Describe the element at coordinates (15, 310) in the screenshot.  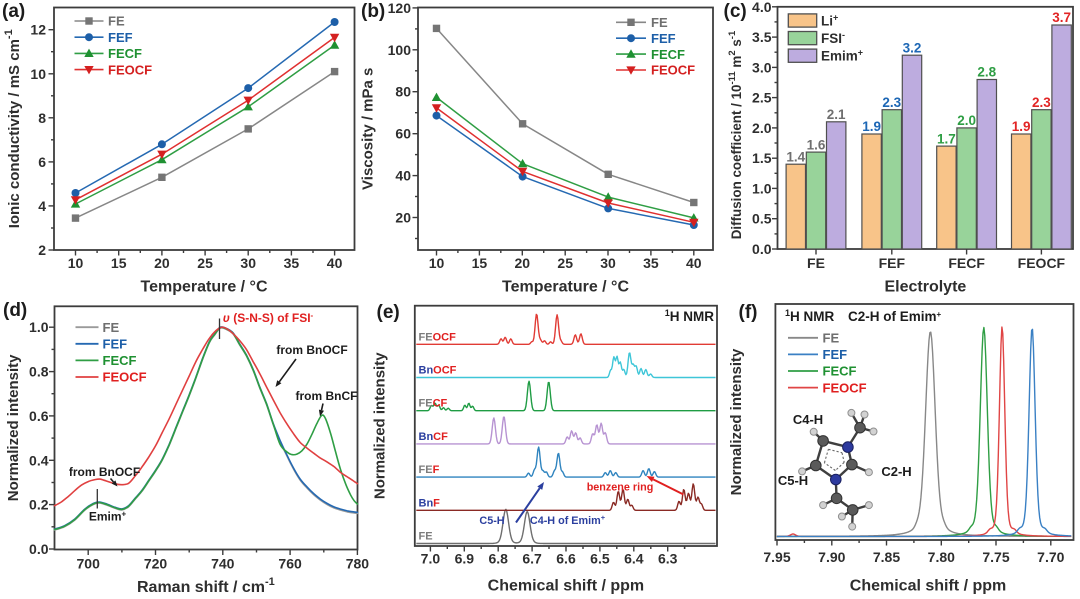
I see `svg-text: (d)` at that location.